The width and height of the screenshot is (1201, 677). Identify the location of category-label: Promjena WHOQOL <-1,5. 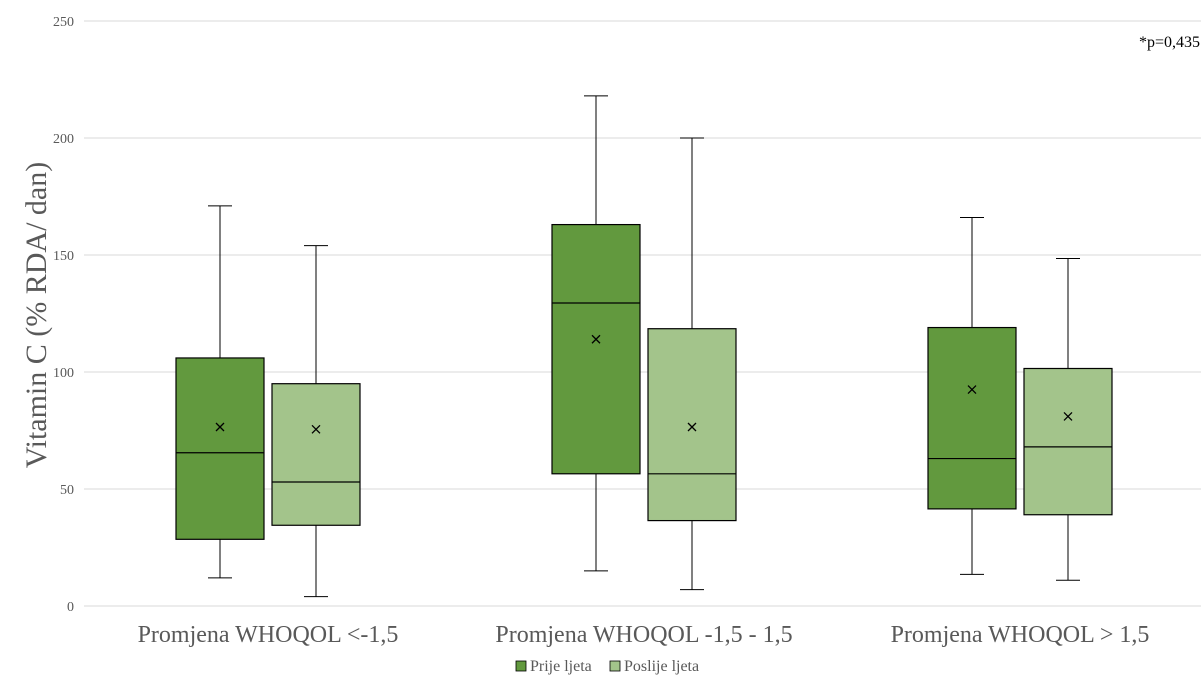
(268, 635).